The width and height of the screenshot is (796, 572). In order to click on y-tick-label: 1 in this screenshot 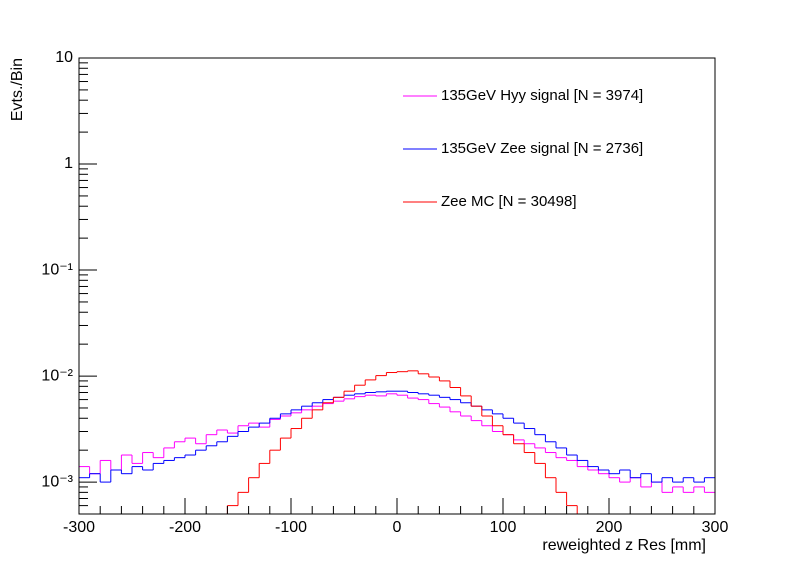, I will do `click(68, 163)`.